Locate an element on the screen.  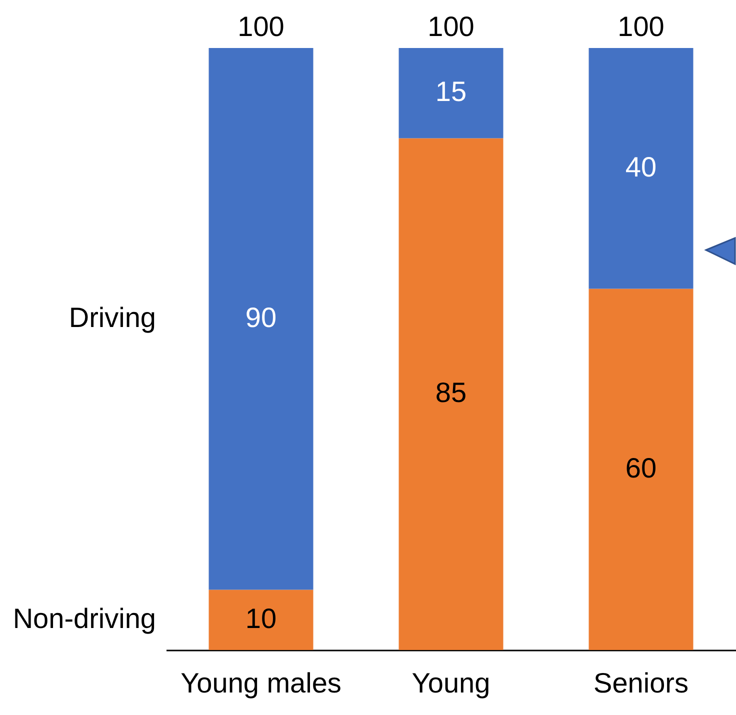
x-tick-label: Young is located at coordinates (451, 683).